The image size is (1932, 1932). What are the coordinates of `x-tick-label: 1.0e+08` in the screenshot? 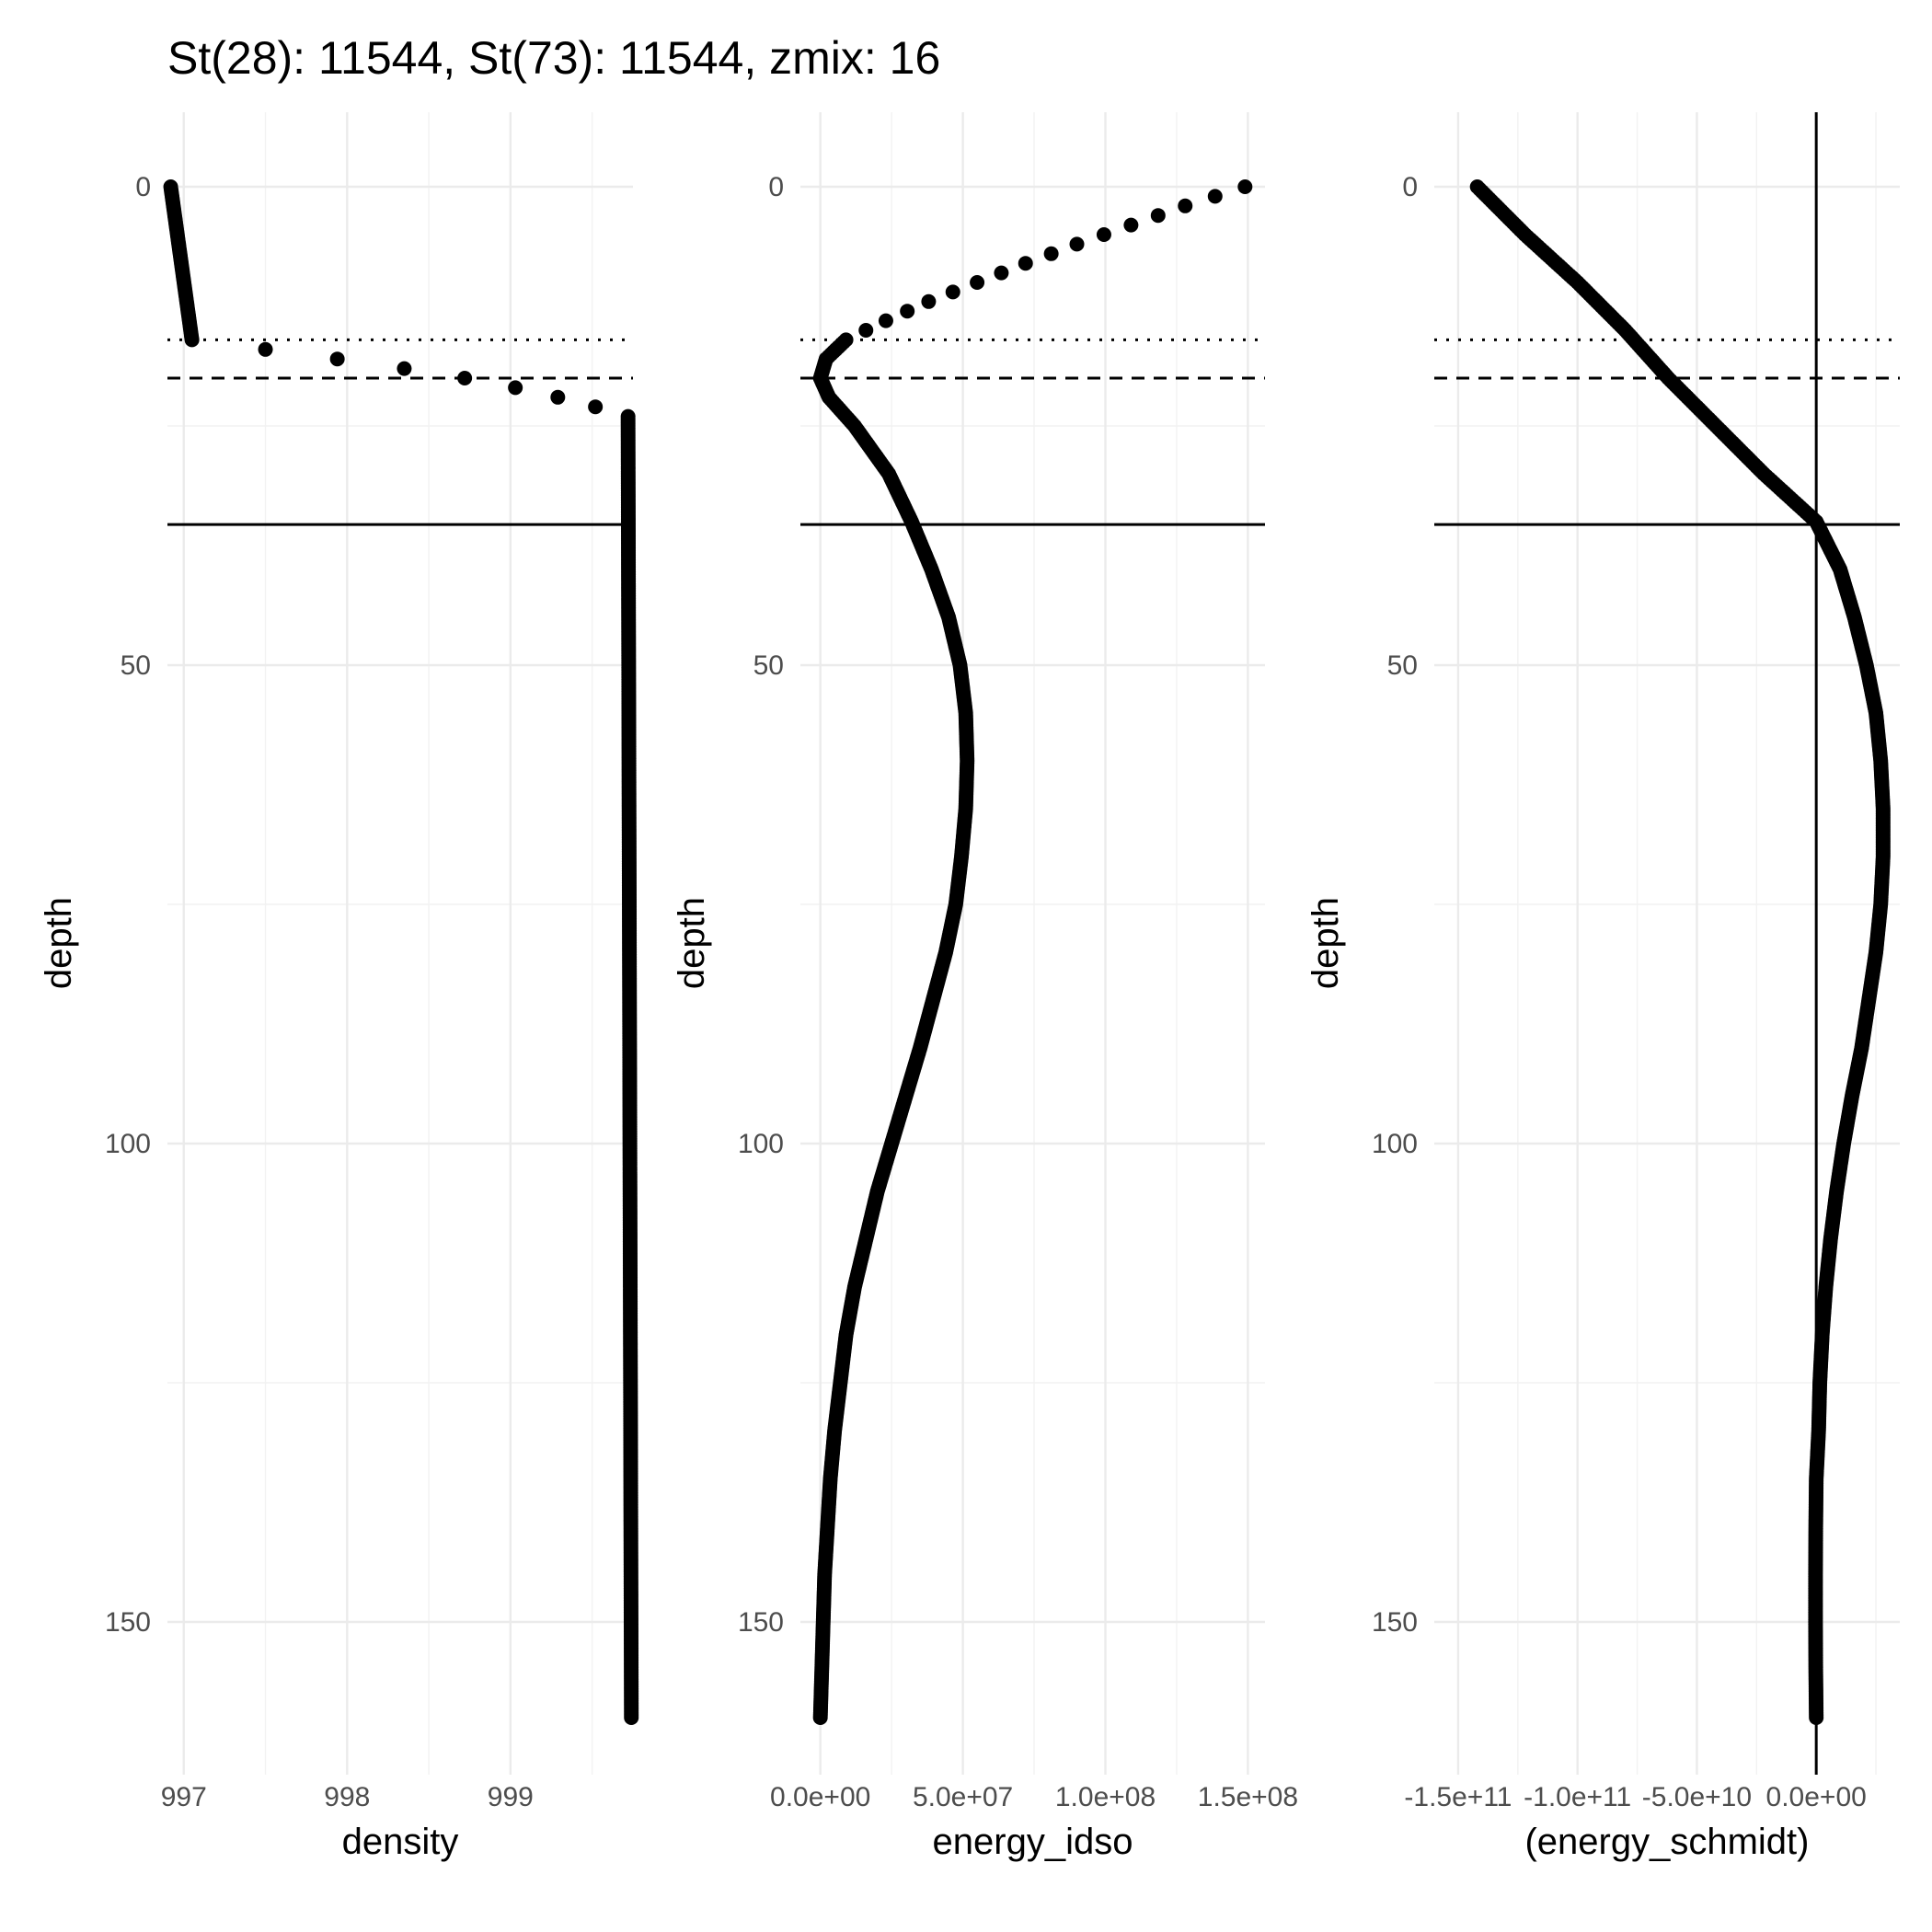 It's located at (1105, 1797).